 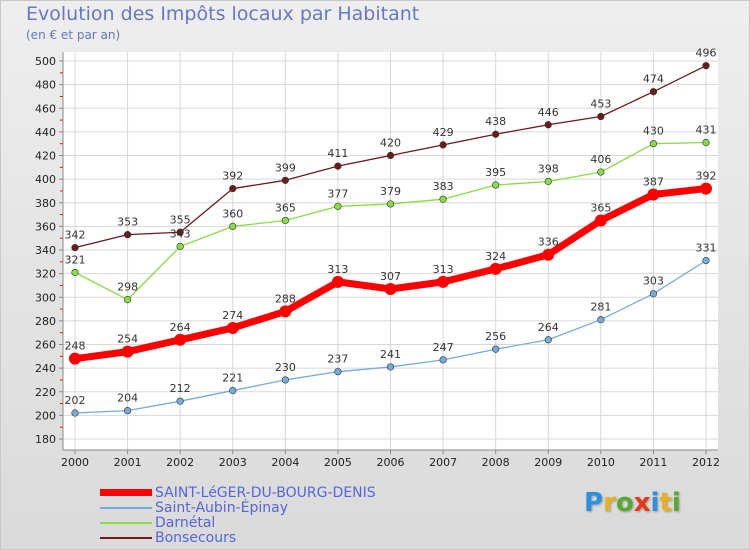 What do you see at coordinates (75, 235) in the screenshot?
I see `data-label: 342` at bounding box center [75, 235].